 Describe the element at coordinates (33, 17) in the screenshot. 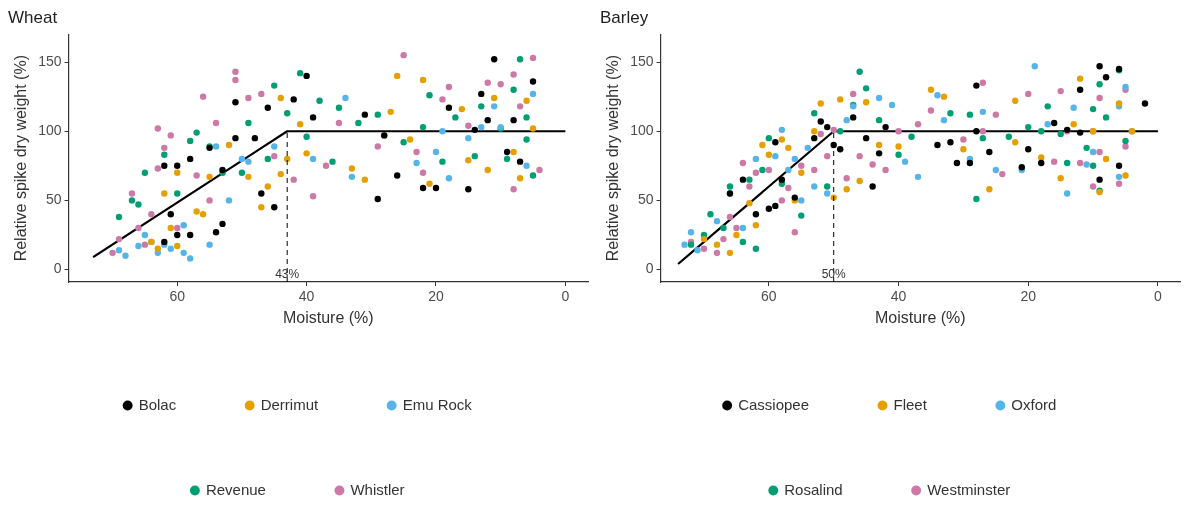

I see `chart-title: Wheat` at that location.